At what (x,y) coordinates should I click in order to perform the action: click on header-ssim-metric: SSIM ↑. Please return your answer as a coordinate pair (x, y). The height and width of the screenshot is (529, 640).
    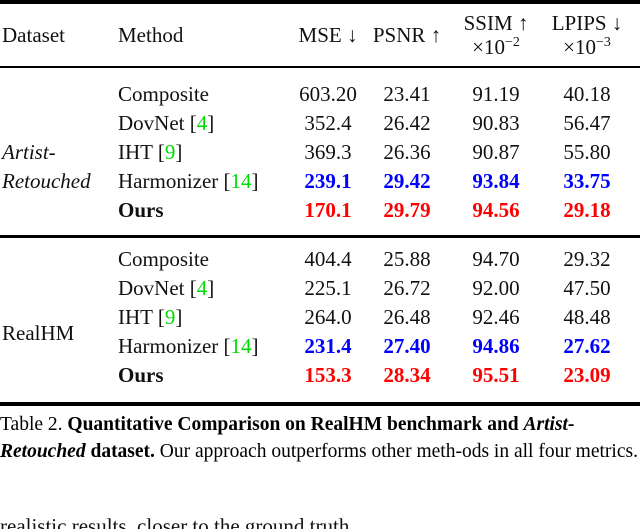
    Looking at the image, I should click on (496, 23).